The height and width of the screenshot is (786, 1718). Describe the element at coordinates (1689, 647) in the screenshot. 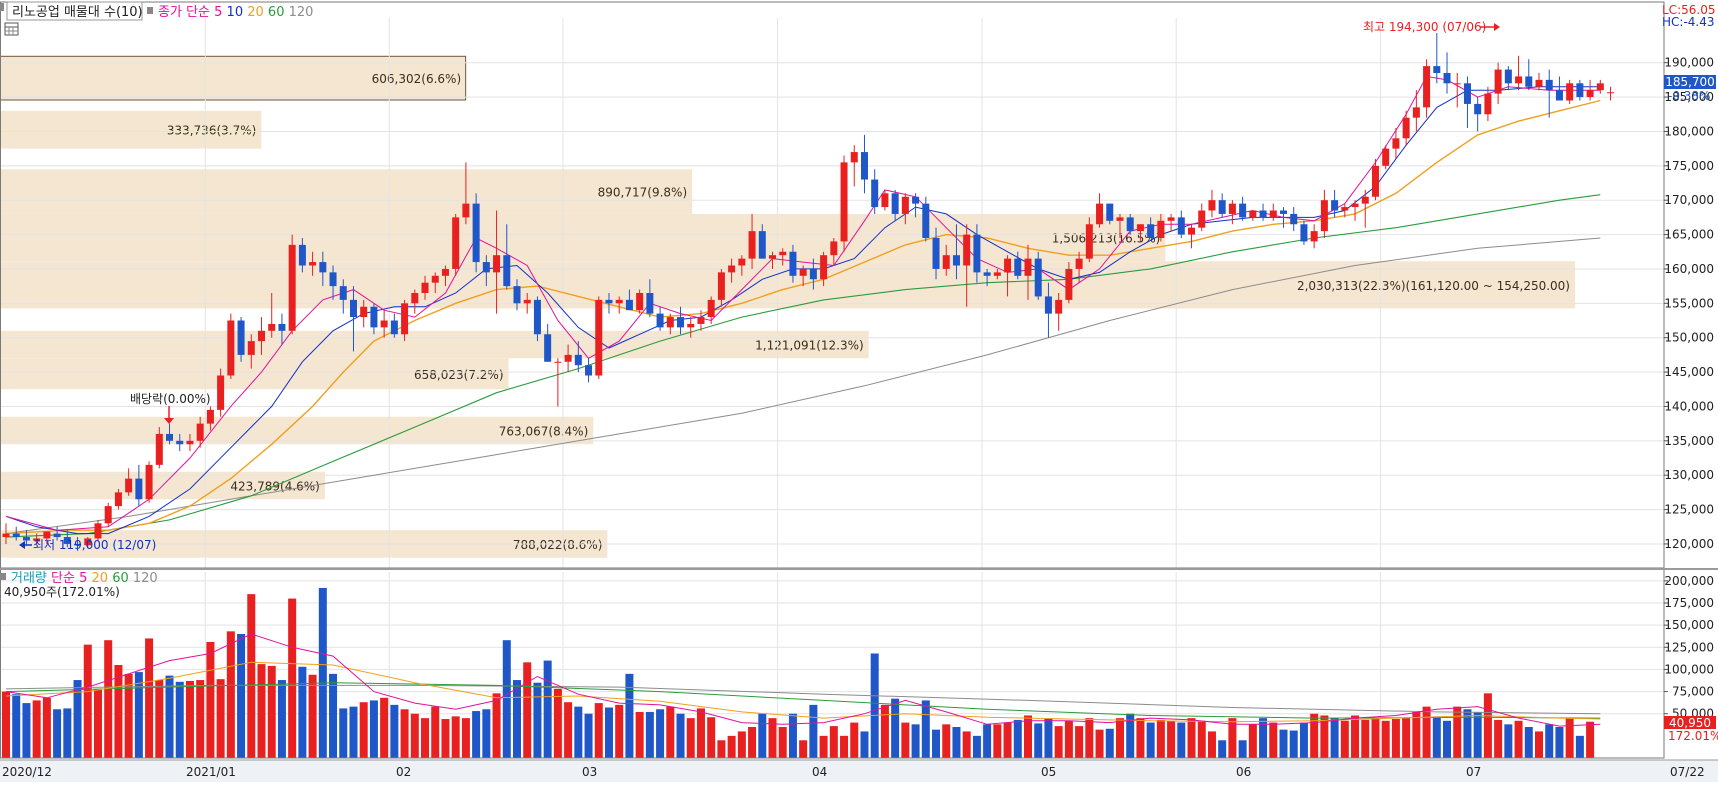

I see `volume-axis-label: 125,000` at that location.